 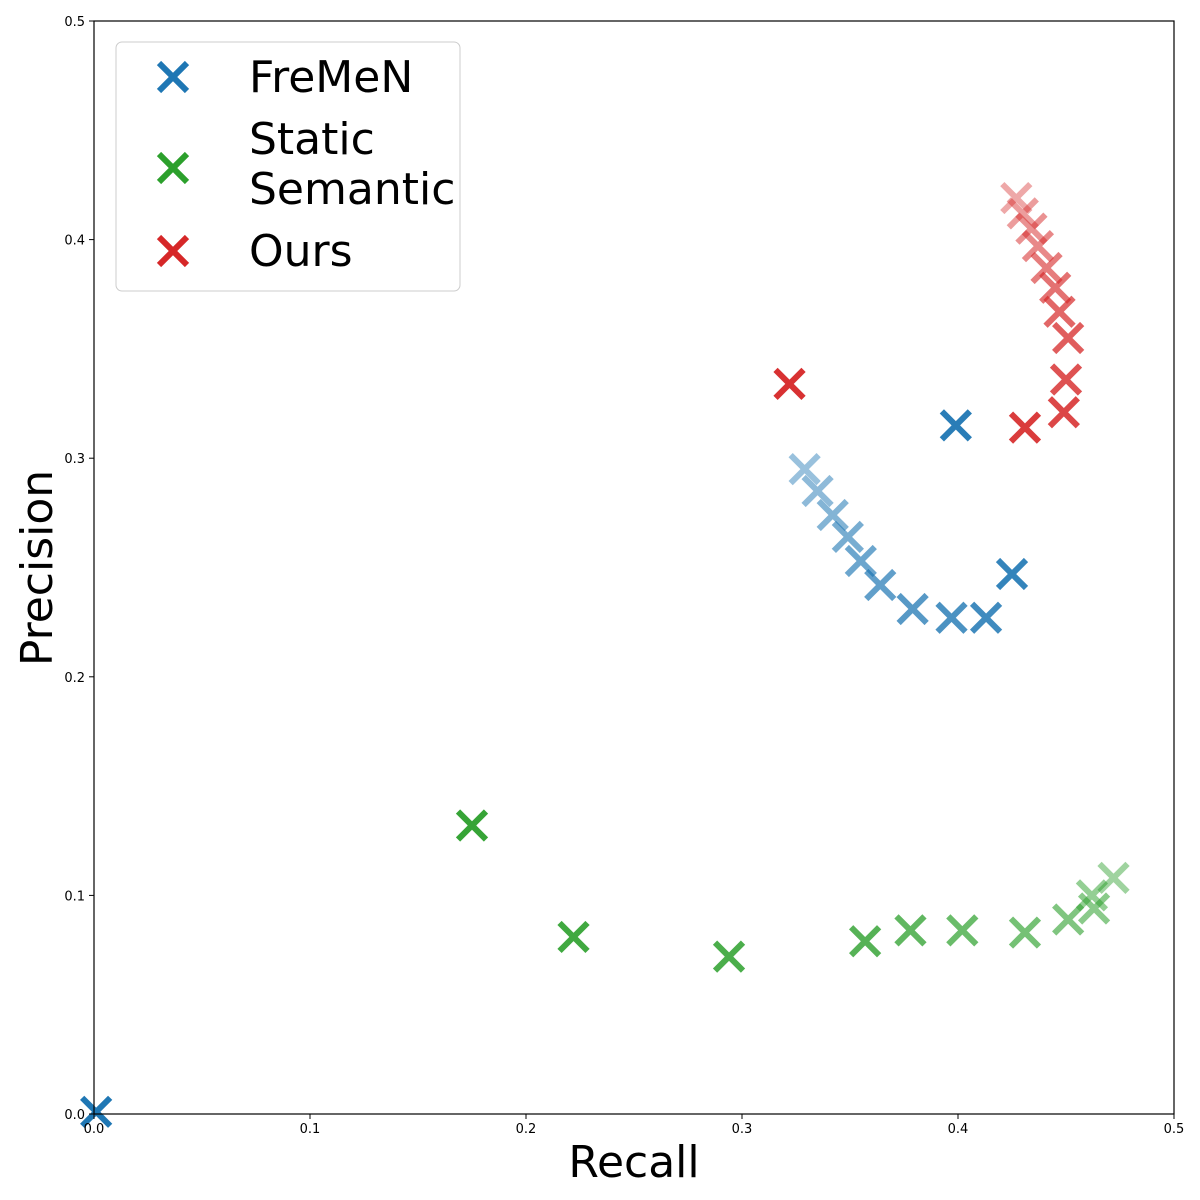 What do you see at coordinates (74, 896) in the screenshot?
I see `y-tick-label: 0.1` at bounding box center [74, 896].